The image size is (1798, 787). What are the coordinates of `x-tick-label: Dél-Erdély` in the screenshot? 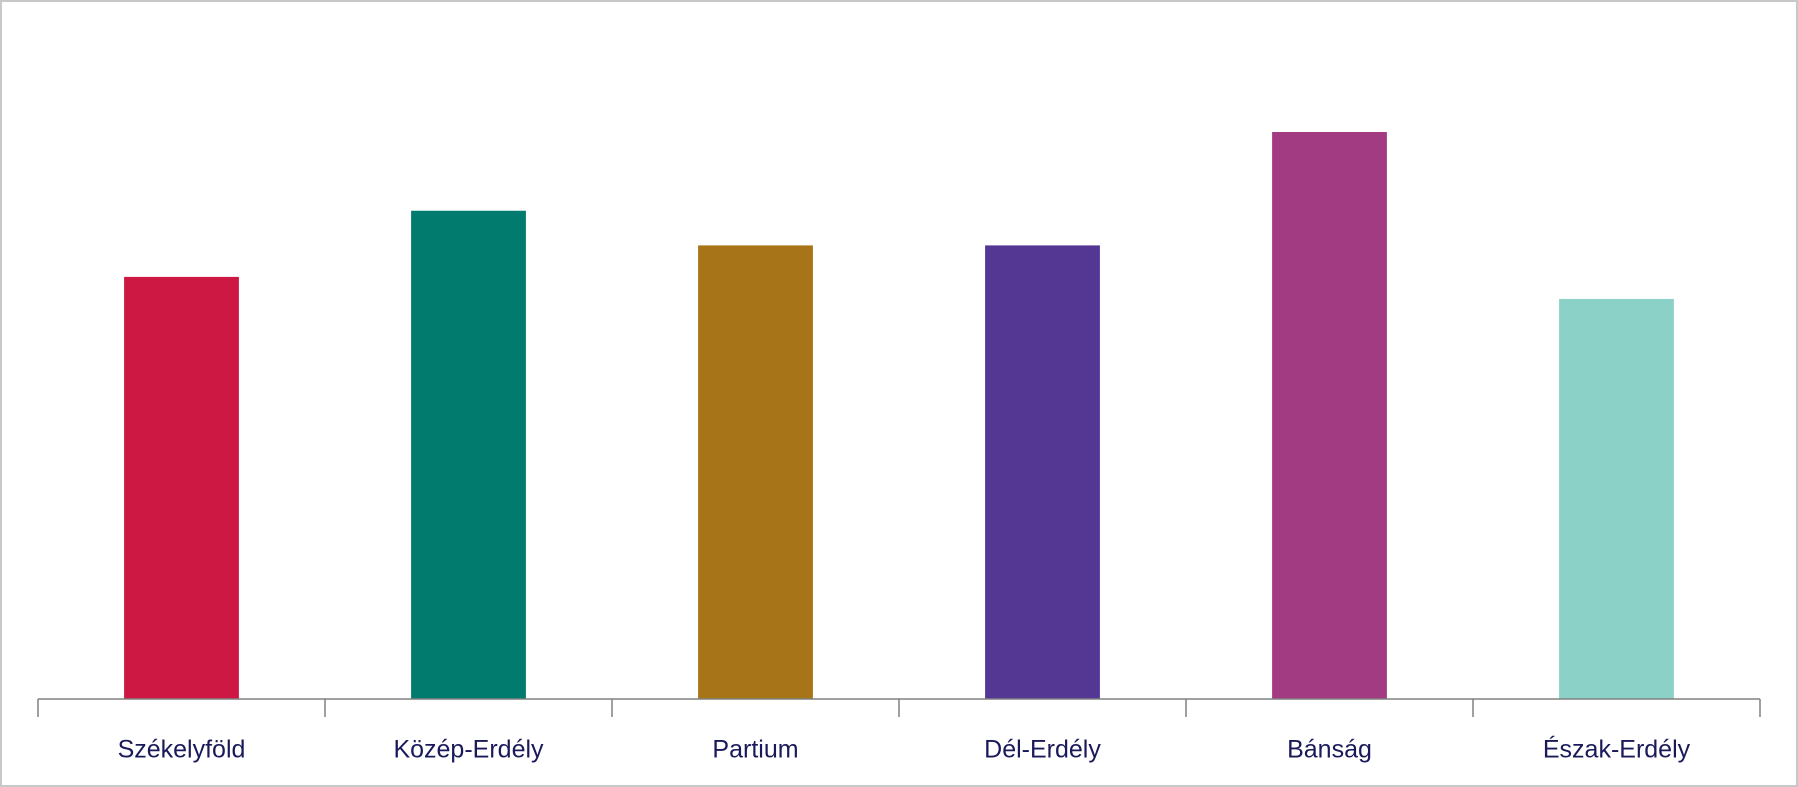 It's located at (1042, 750).